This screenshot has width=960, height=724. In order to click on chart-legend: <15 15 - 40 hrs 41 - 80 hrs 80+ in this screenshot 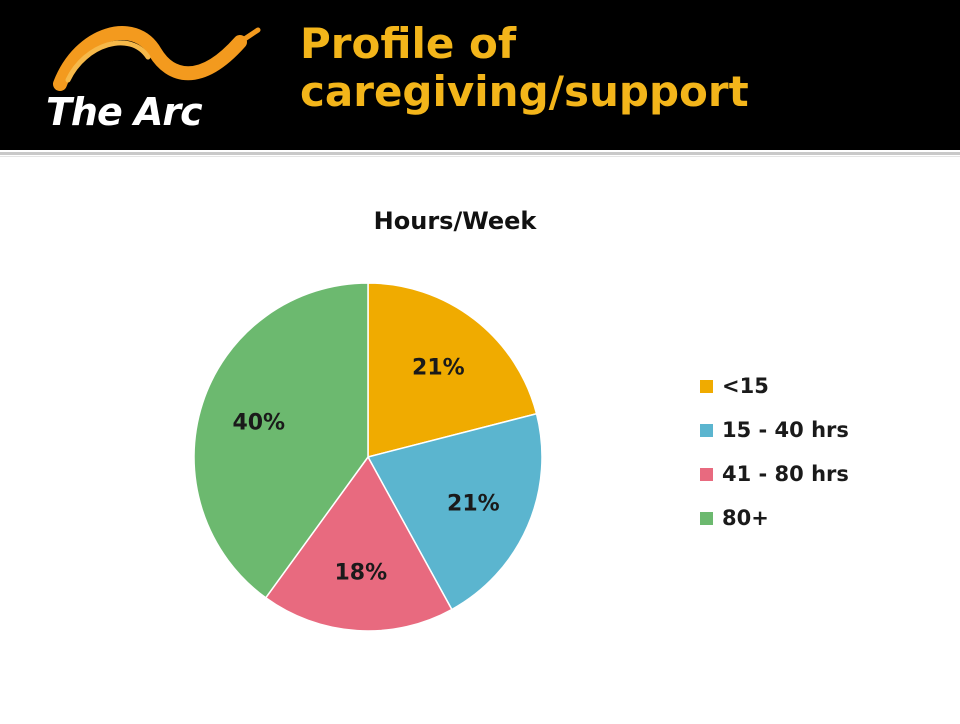, I will do `click(774, 452)`.